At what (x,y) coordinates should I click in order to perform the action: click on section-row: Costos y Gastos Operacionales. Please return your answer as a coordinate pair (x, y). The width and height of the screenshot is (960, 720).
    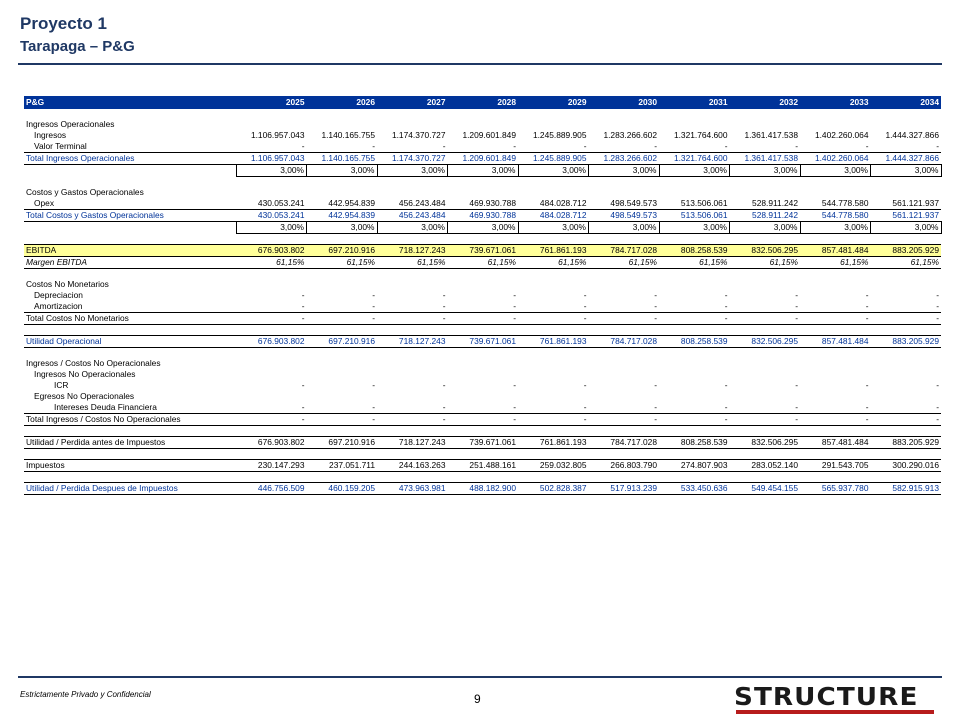
    Looking at the image, I should click on (482, 192).